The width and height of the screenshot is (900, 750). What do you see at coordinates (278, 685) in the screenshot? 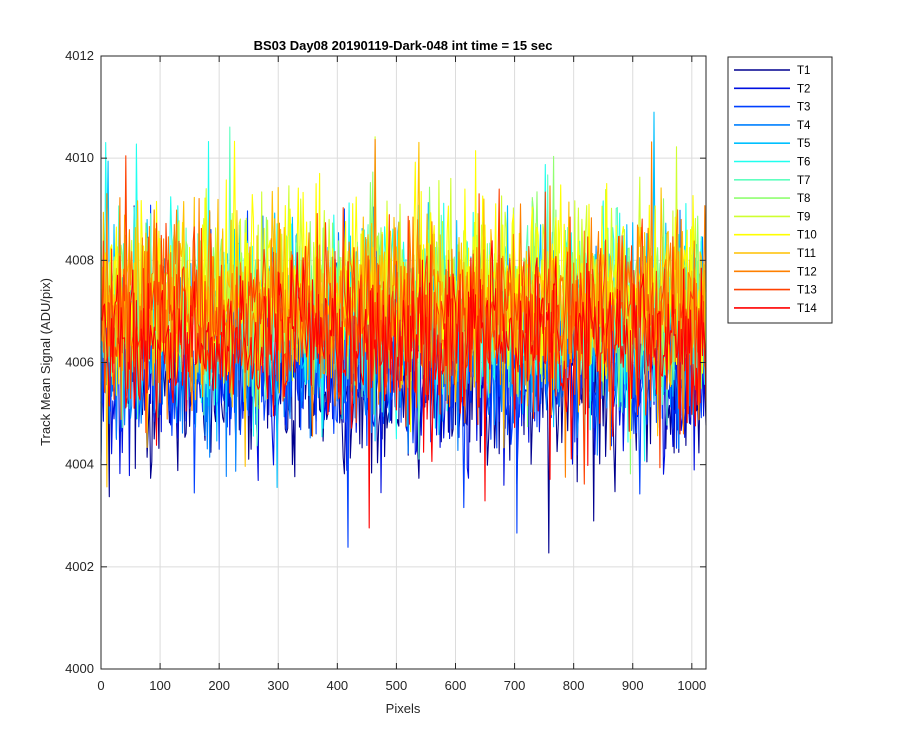
I see `x-tick-label: 300` at bounding box center [278, 685].